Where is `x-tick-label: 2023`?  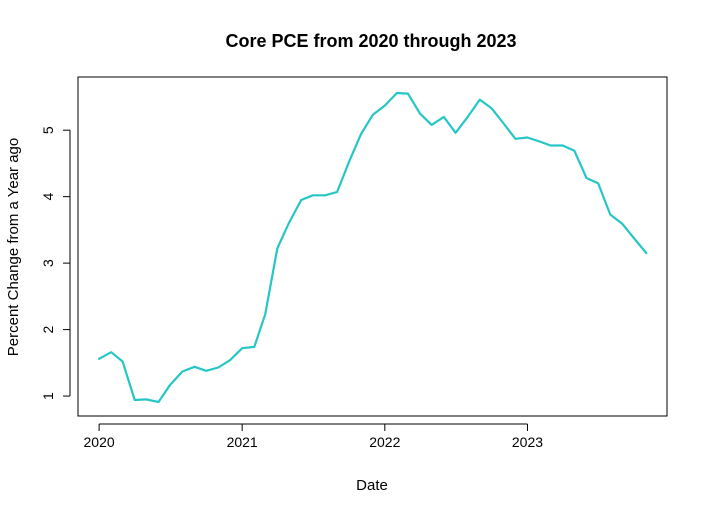 x-tick-label: 2023 is located at coordinates (527, 442).